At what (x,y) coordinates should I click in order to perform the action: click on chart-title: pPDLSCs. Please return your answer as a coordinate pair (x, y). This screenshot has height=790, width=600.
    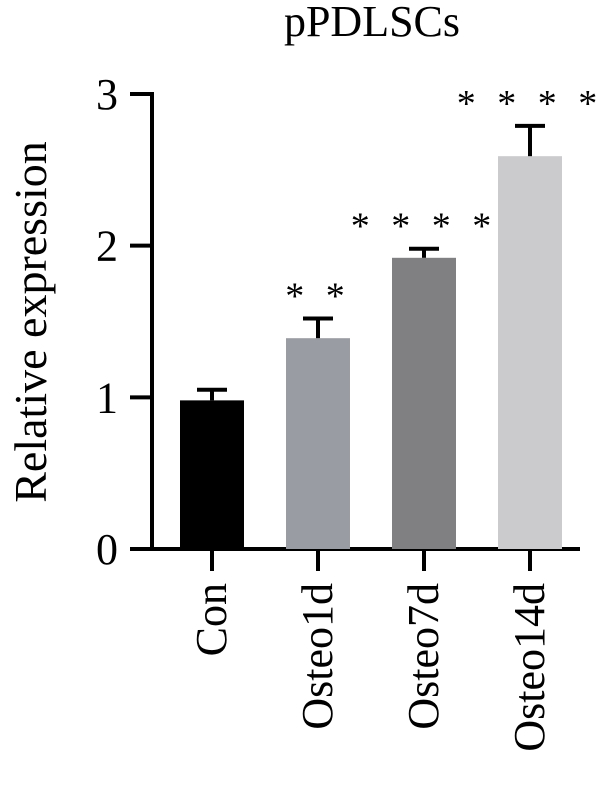
    Looking at the image, I should click on (372, 23).